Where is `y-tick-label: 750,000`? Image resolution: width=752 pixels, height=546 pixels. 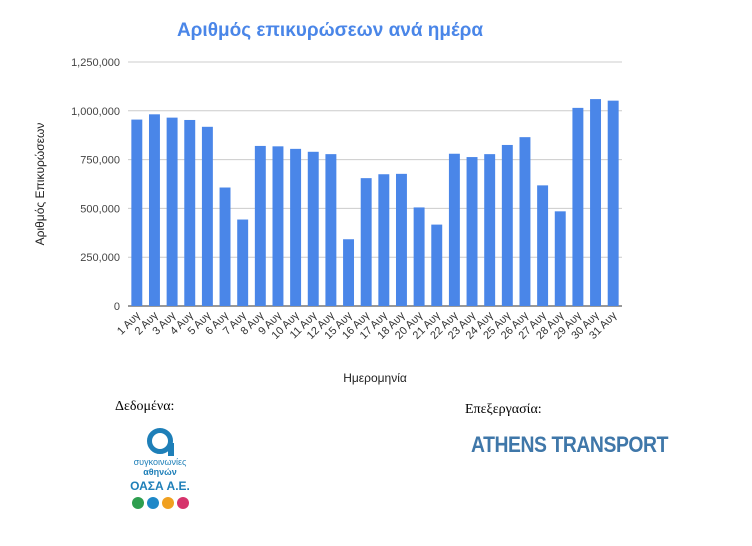
y-tick-label: 750,000 is located at coordinates (100, 161).